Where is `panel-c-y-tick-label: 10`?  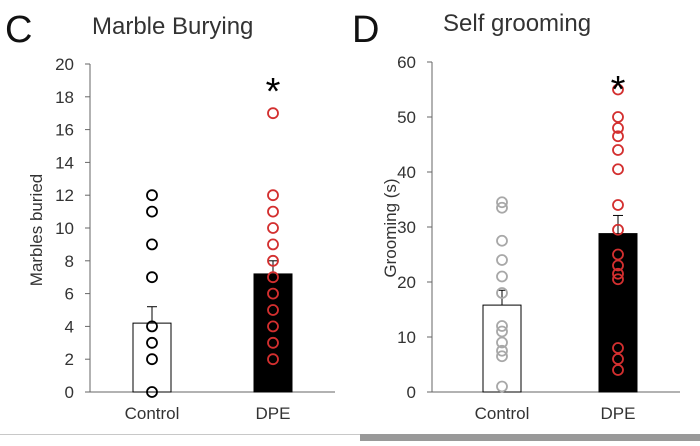 panel-c-y-tick-label: 10 is located at coordinates (64, 228).